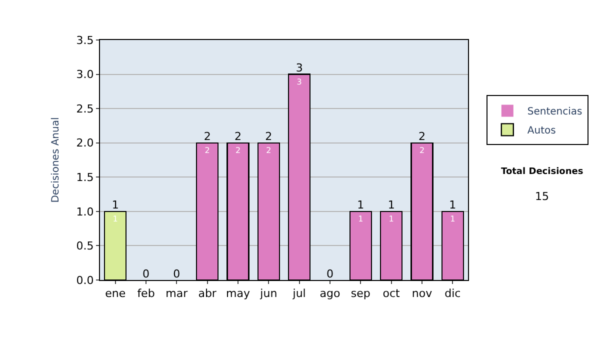 This screenshot has height=340, width=600. Describe the element at coordinates (330, 293) in the screenshot. I see `x-tick-label: ago` at that location.